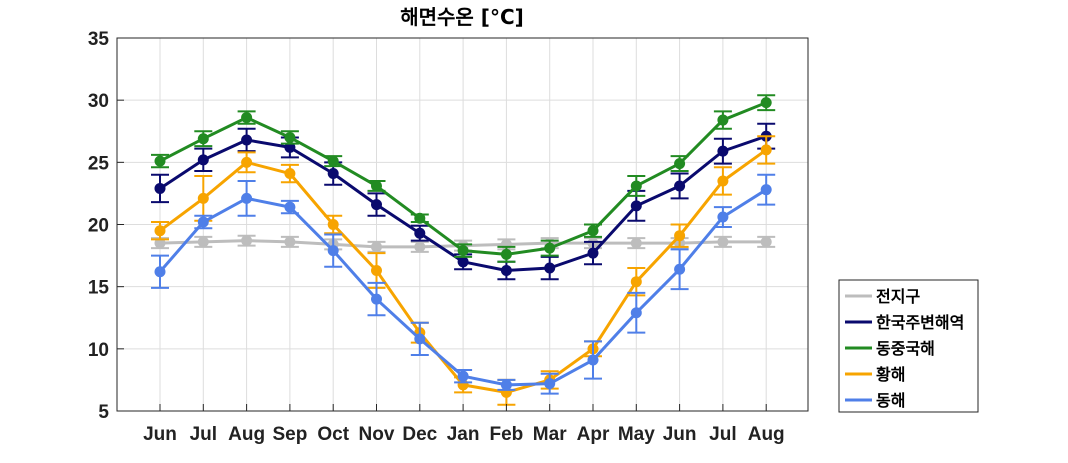 The image size is (1068, 463). Describe the element at coordinates (103, 412) in the screenshot. I see `y-tick-label: 5` at that location.